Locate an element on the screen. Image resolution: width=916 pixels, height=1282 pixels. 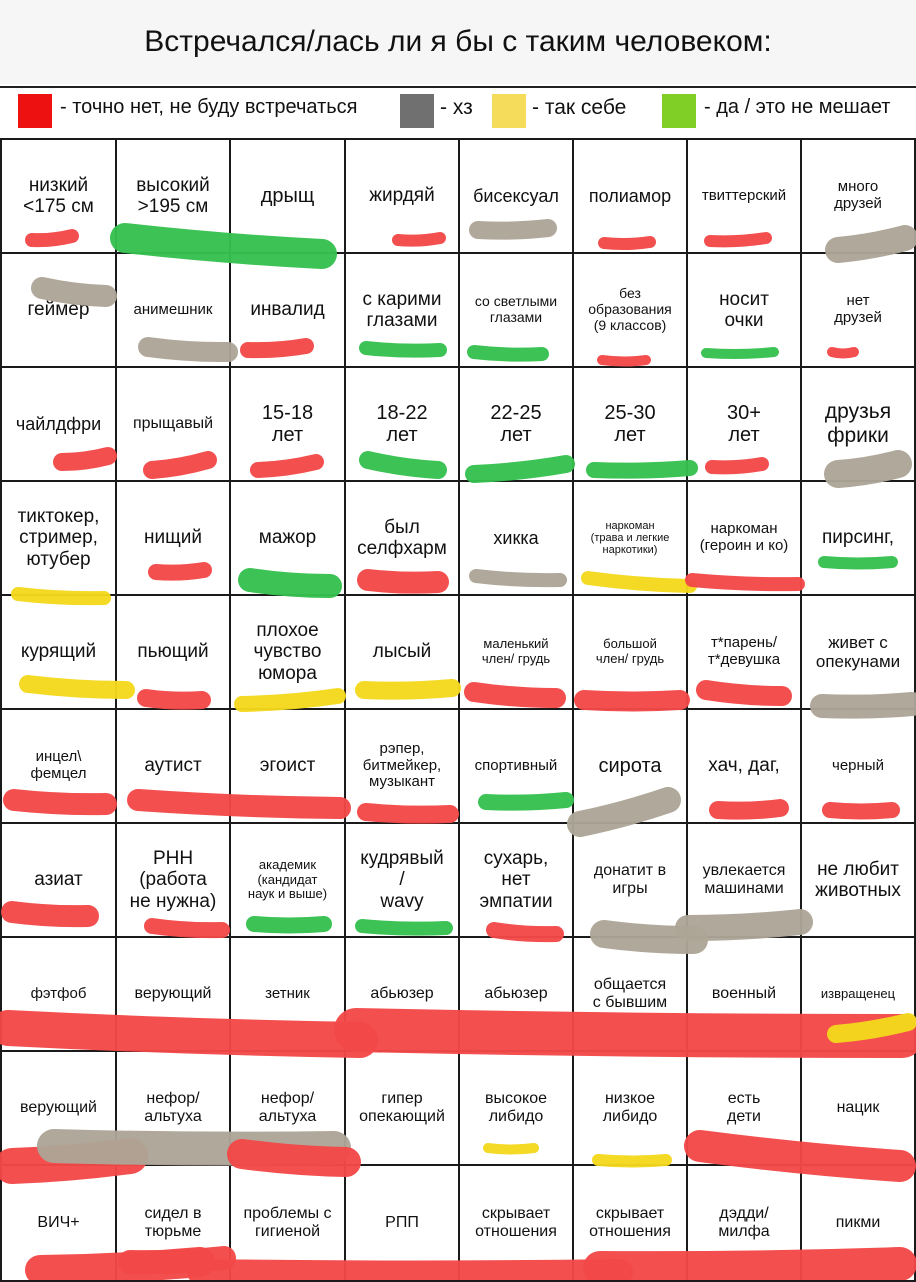
grid-cell: сидел в тюрьме is located at coordinates (173, 1223).